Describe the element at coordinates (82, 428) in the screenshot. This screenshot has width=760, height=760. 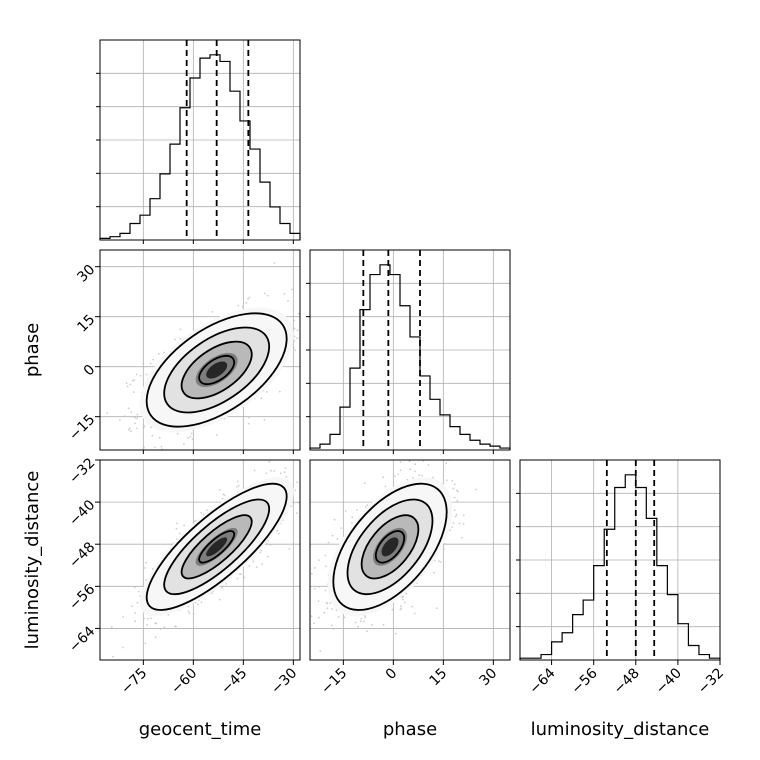
I see `y-tick-label: −15` at that location.